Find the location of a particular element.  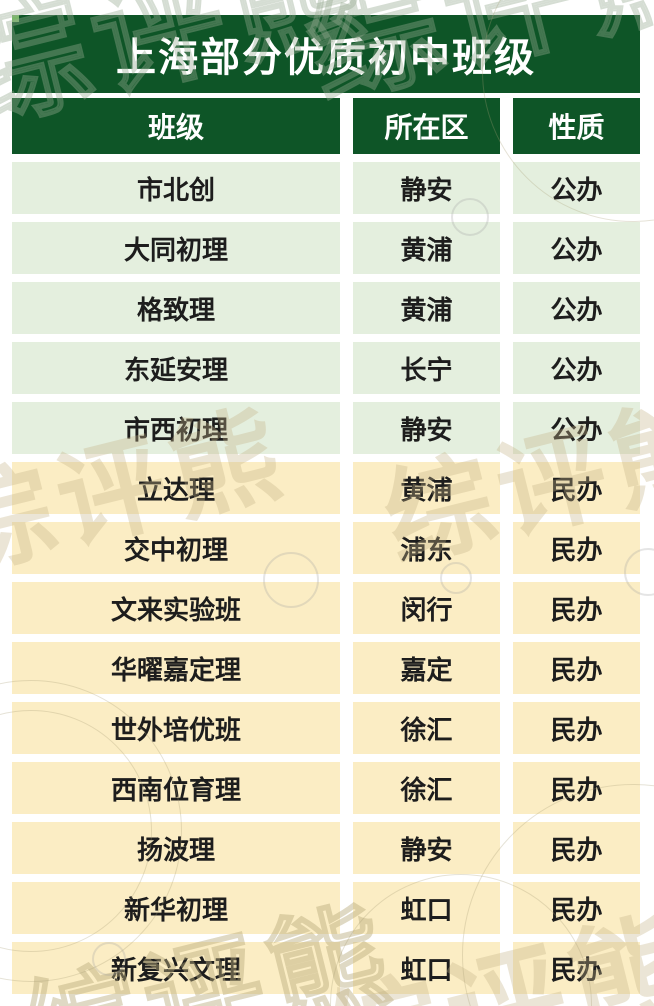

column-header-class: 班级 is located at coordinates (176, 126).